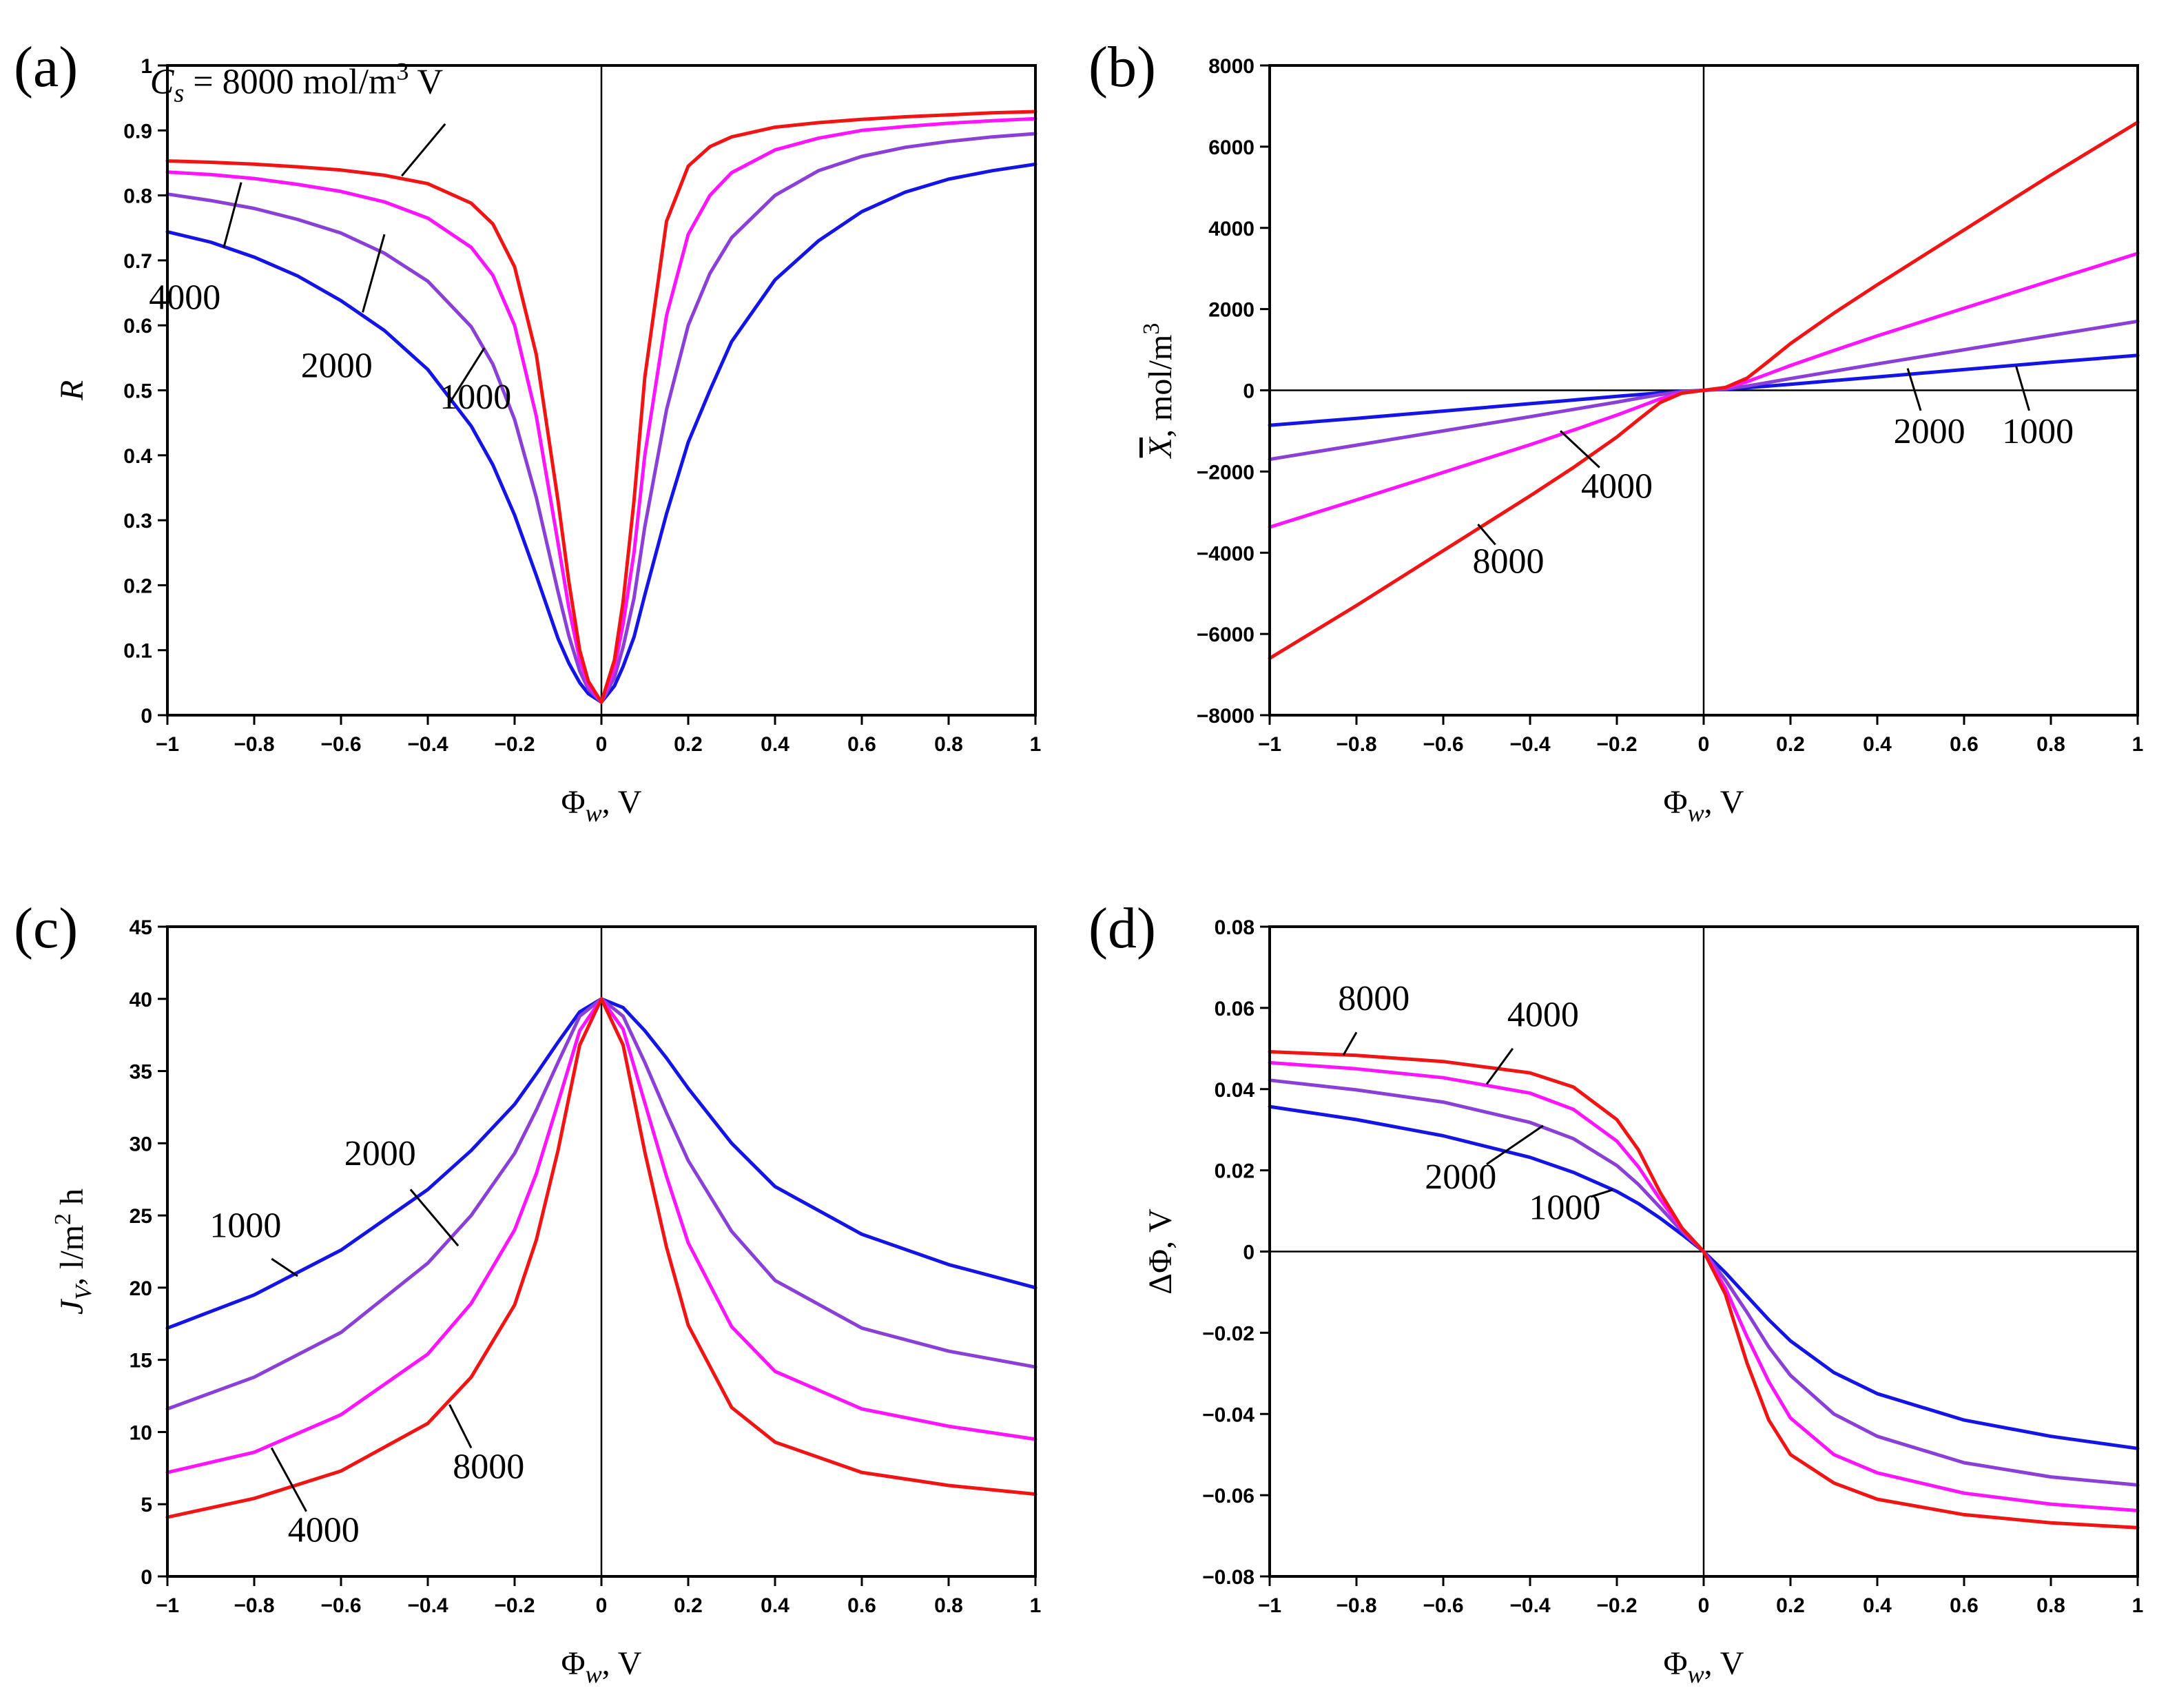  What do you see at coordinates (137, 196) in the screenshot?
I see `y-tick-label: 0.8` at bounding box center [137, 196].